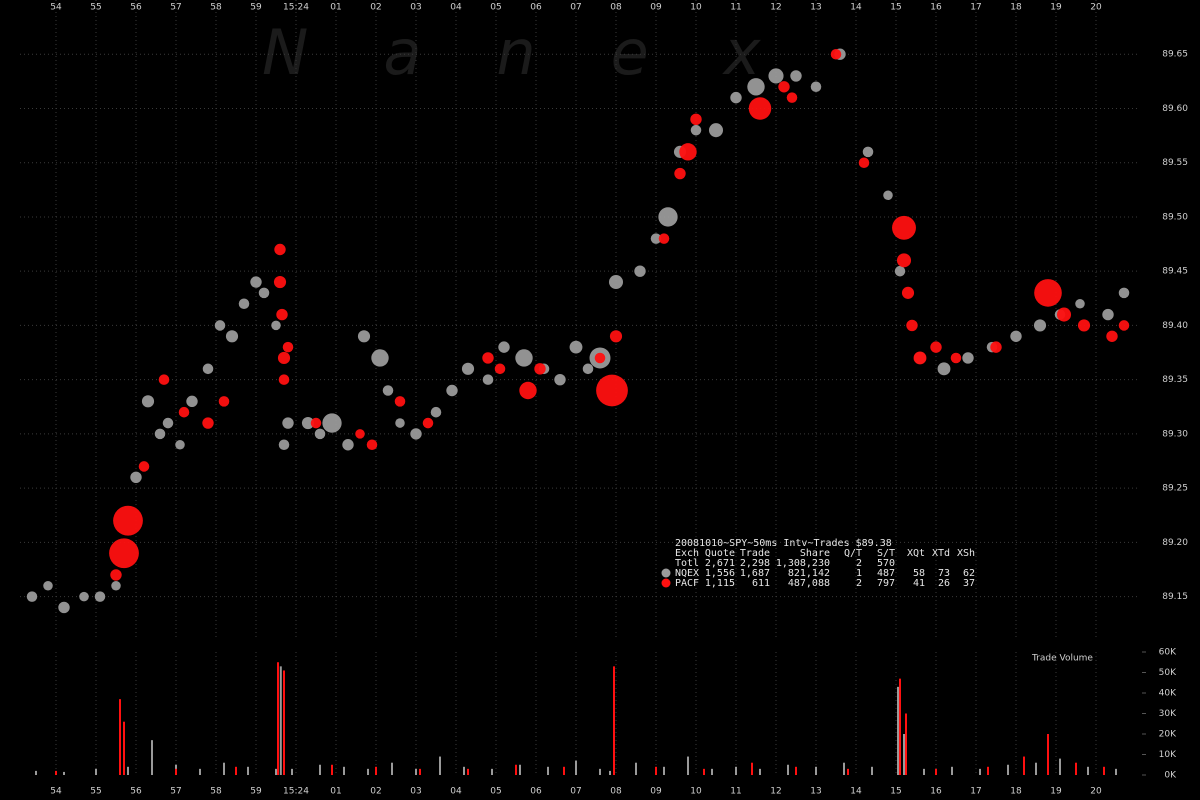 Image resolution: width=1200 pixels, height=800 pixels. What do you see at coordinates (696, 792) in the screenshot?
I see `x-tick-label: 10` at bounding box center [696, 792].